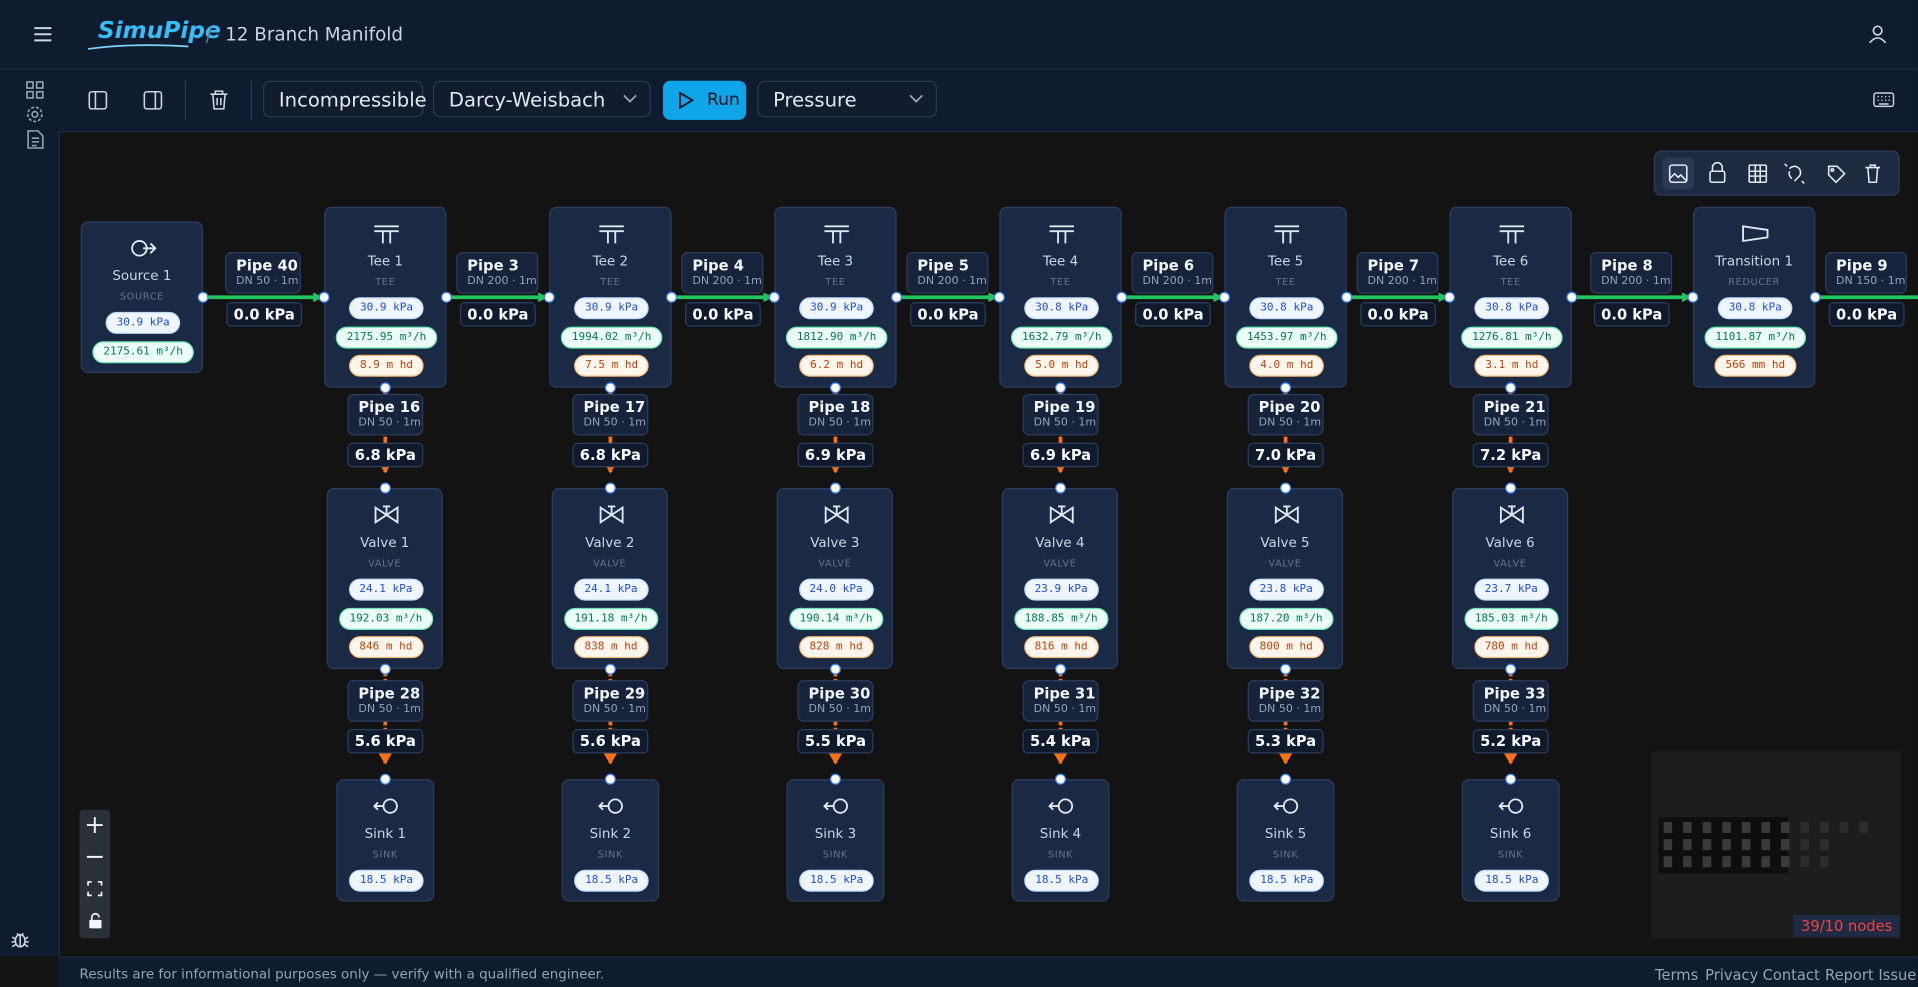 The image size is (1918, 987). Describe the element at coordinates (835, 840) in the screenshot. I see `node-sink: Sink 3 SINK 18.5 kPa` at that location.